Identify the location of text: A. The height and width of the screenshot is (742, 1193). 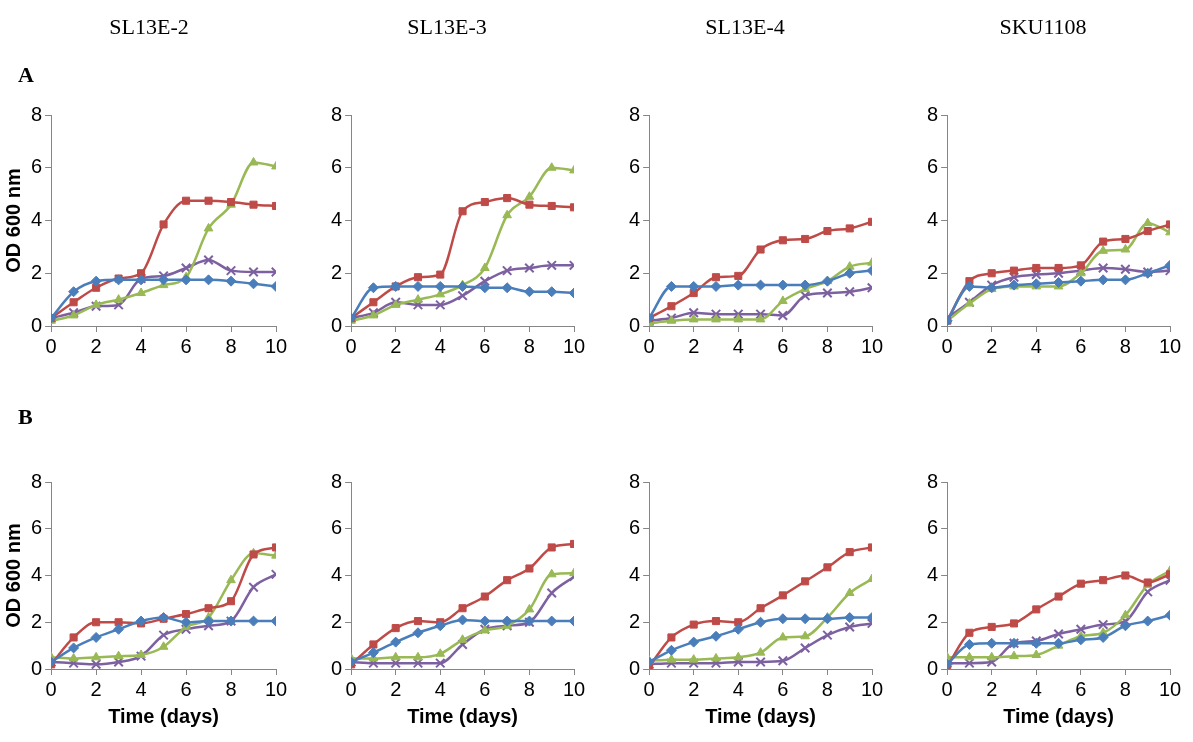
(26, 75).